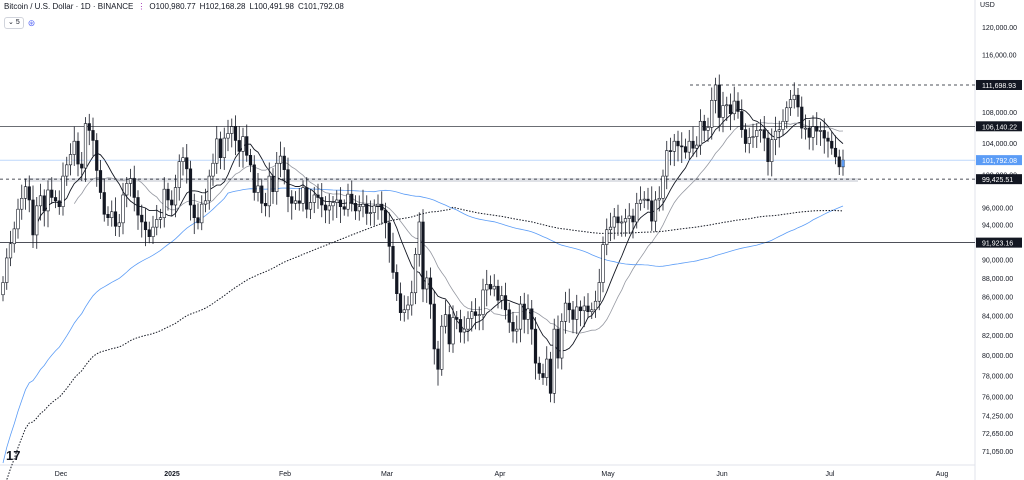 The height and width of the screenshot is (480, 1024). What do you see at coordinates (987, 5) in the screenshot?
I see `currency-label: USD` at bounding box center [987, 5].